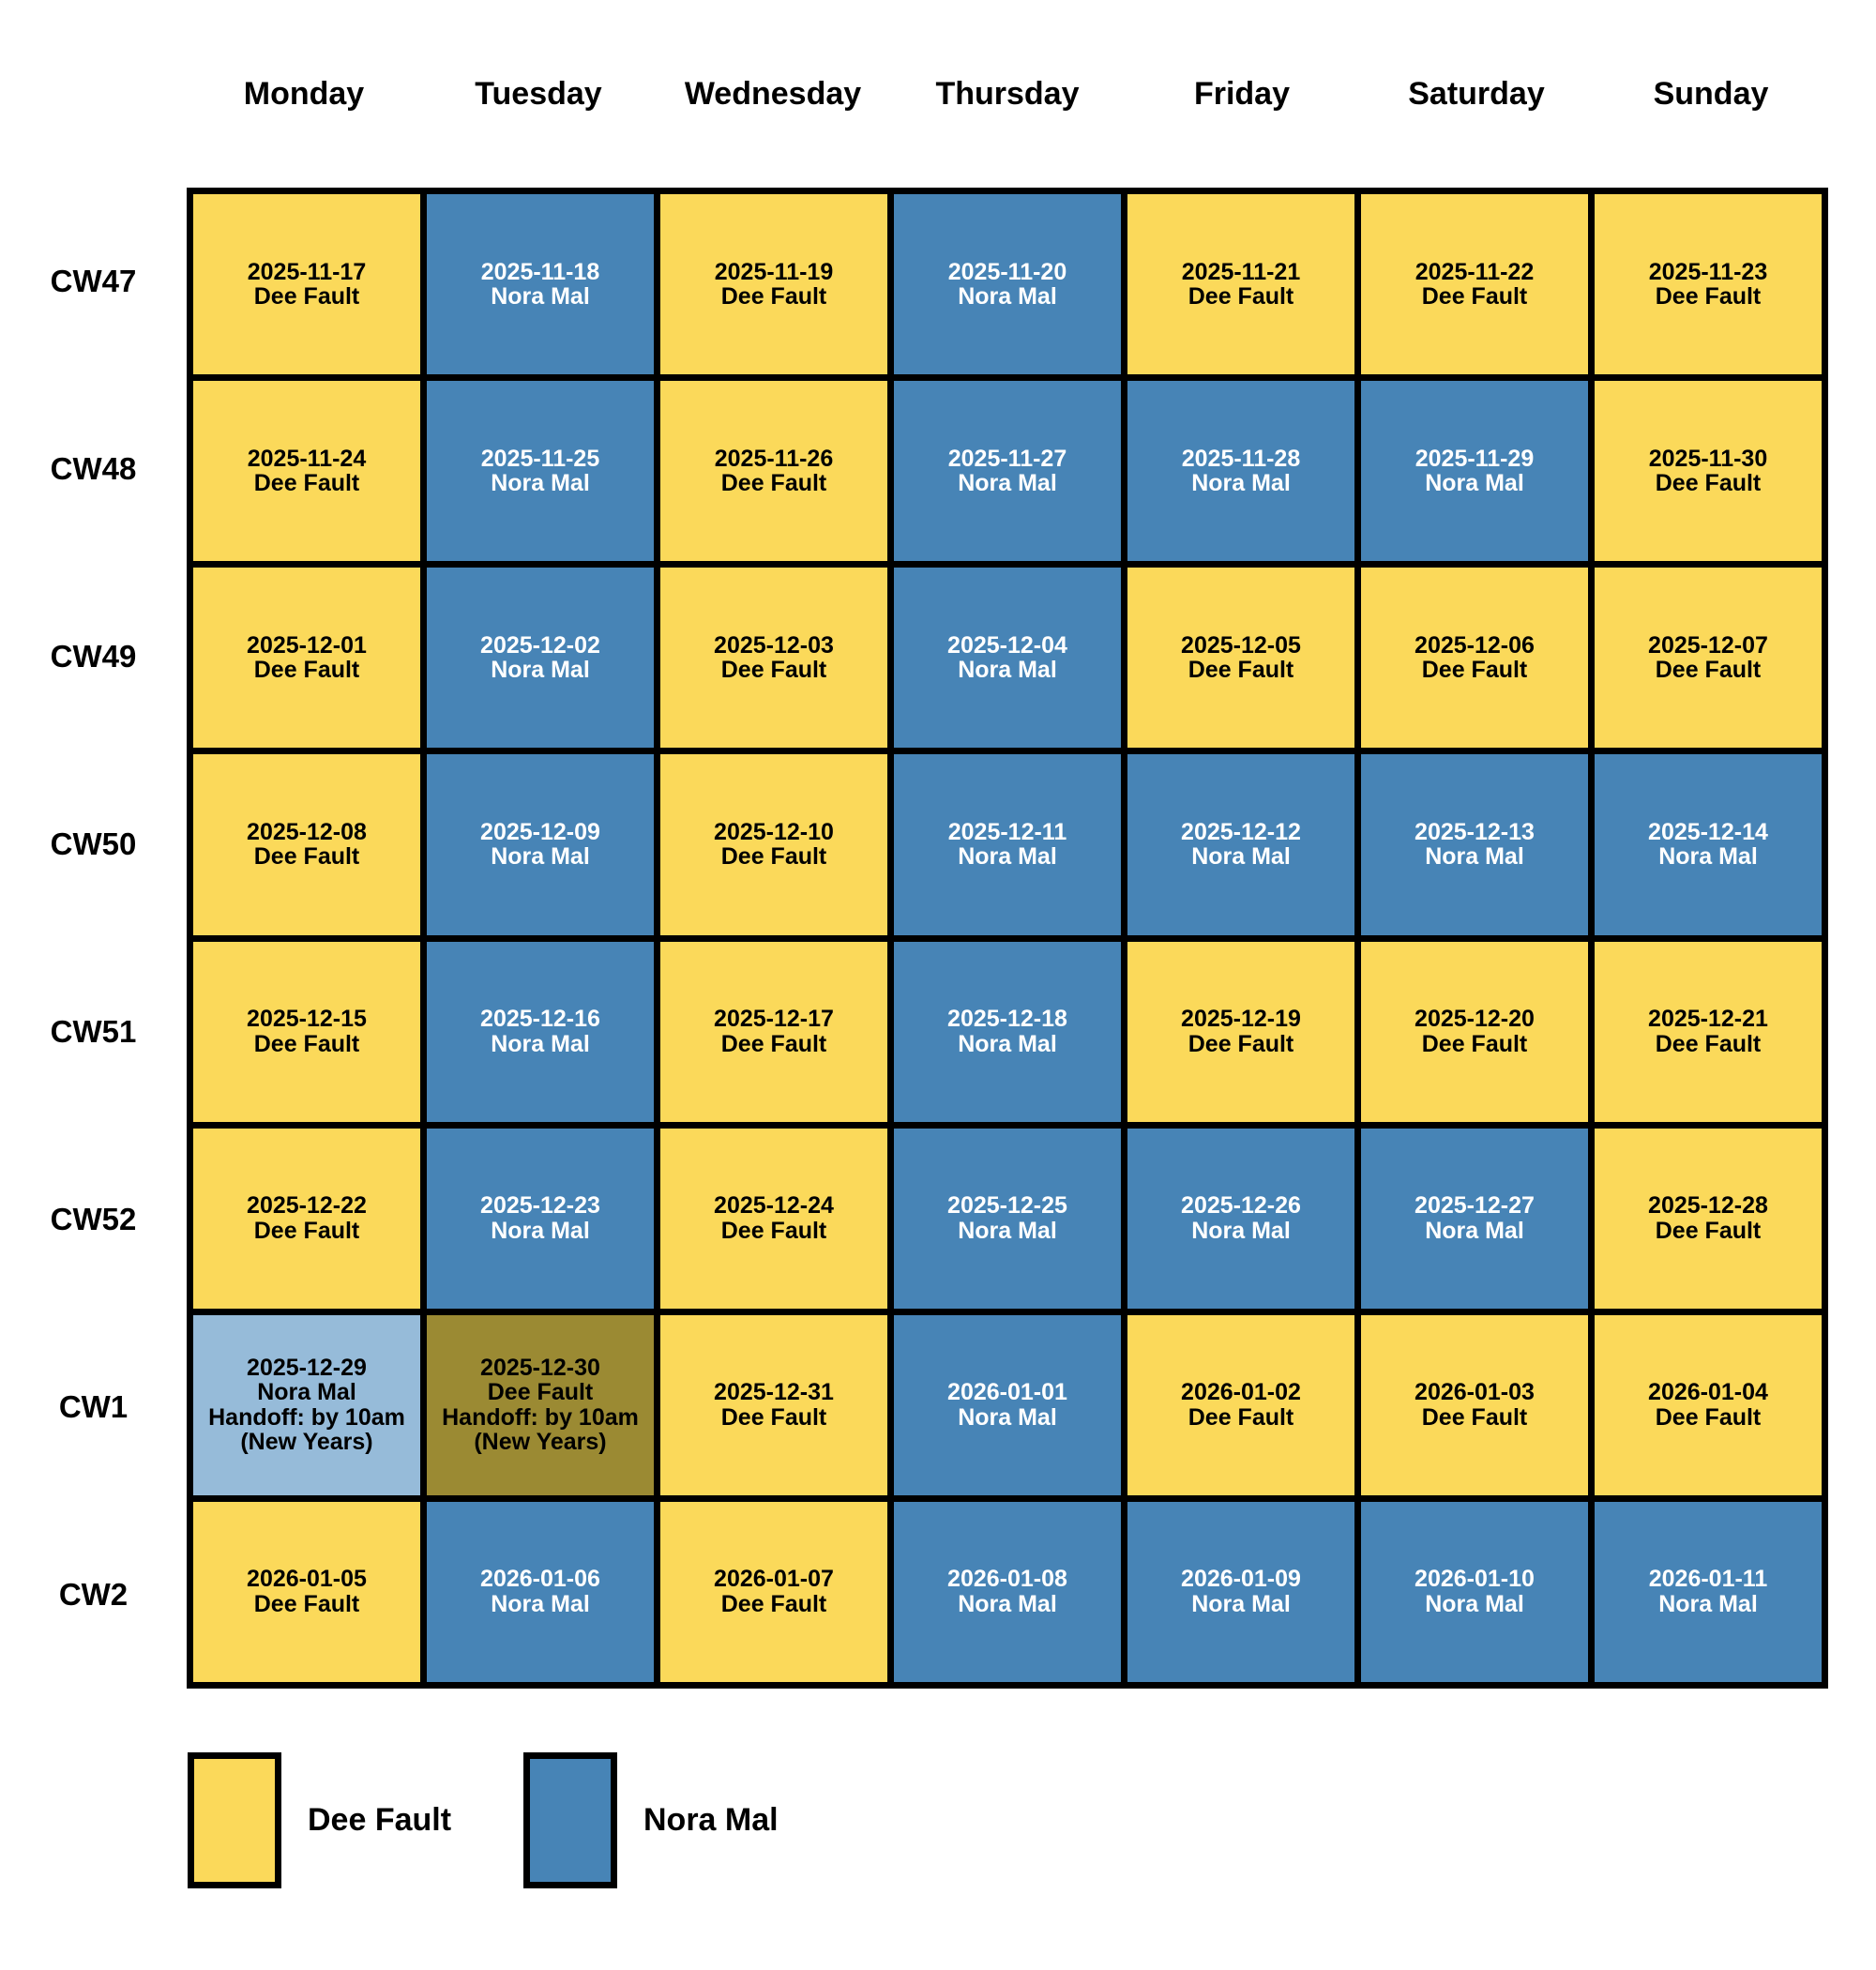 This screenshot has width=1876, height=1970. I want to click on cell-date: 2026-01-01, so click(1007, 1393).